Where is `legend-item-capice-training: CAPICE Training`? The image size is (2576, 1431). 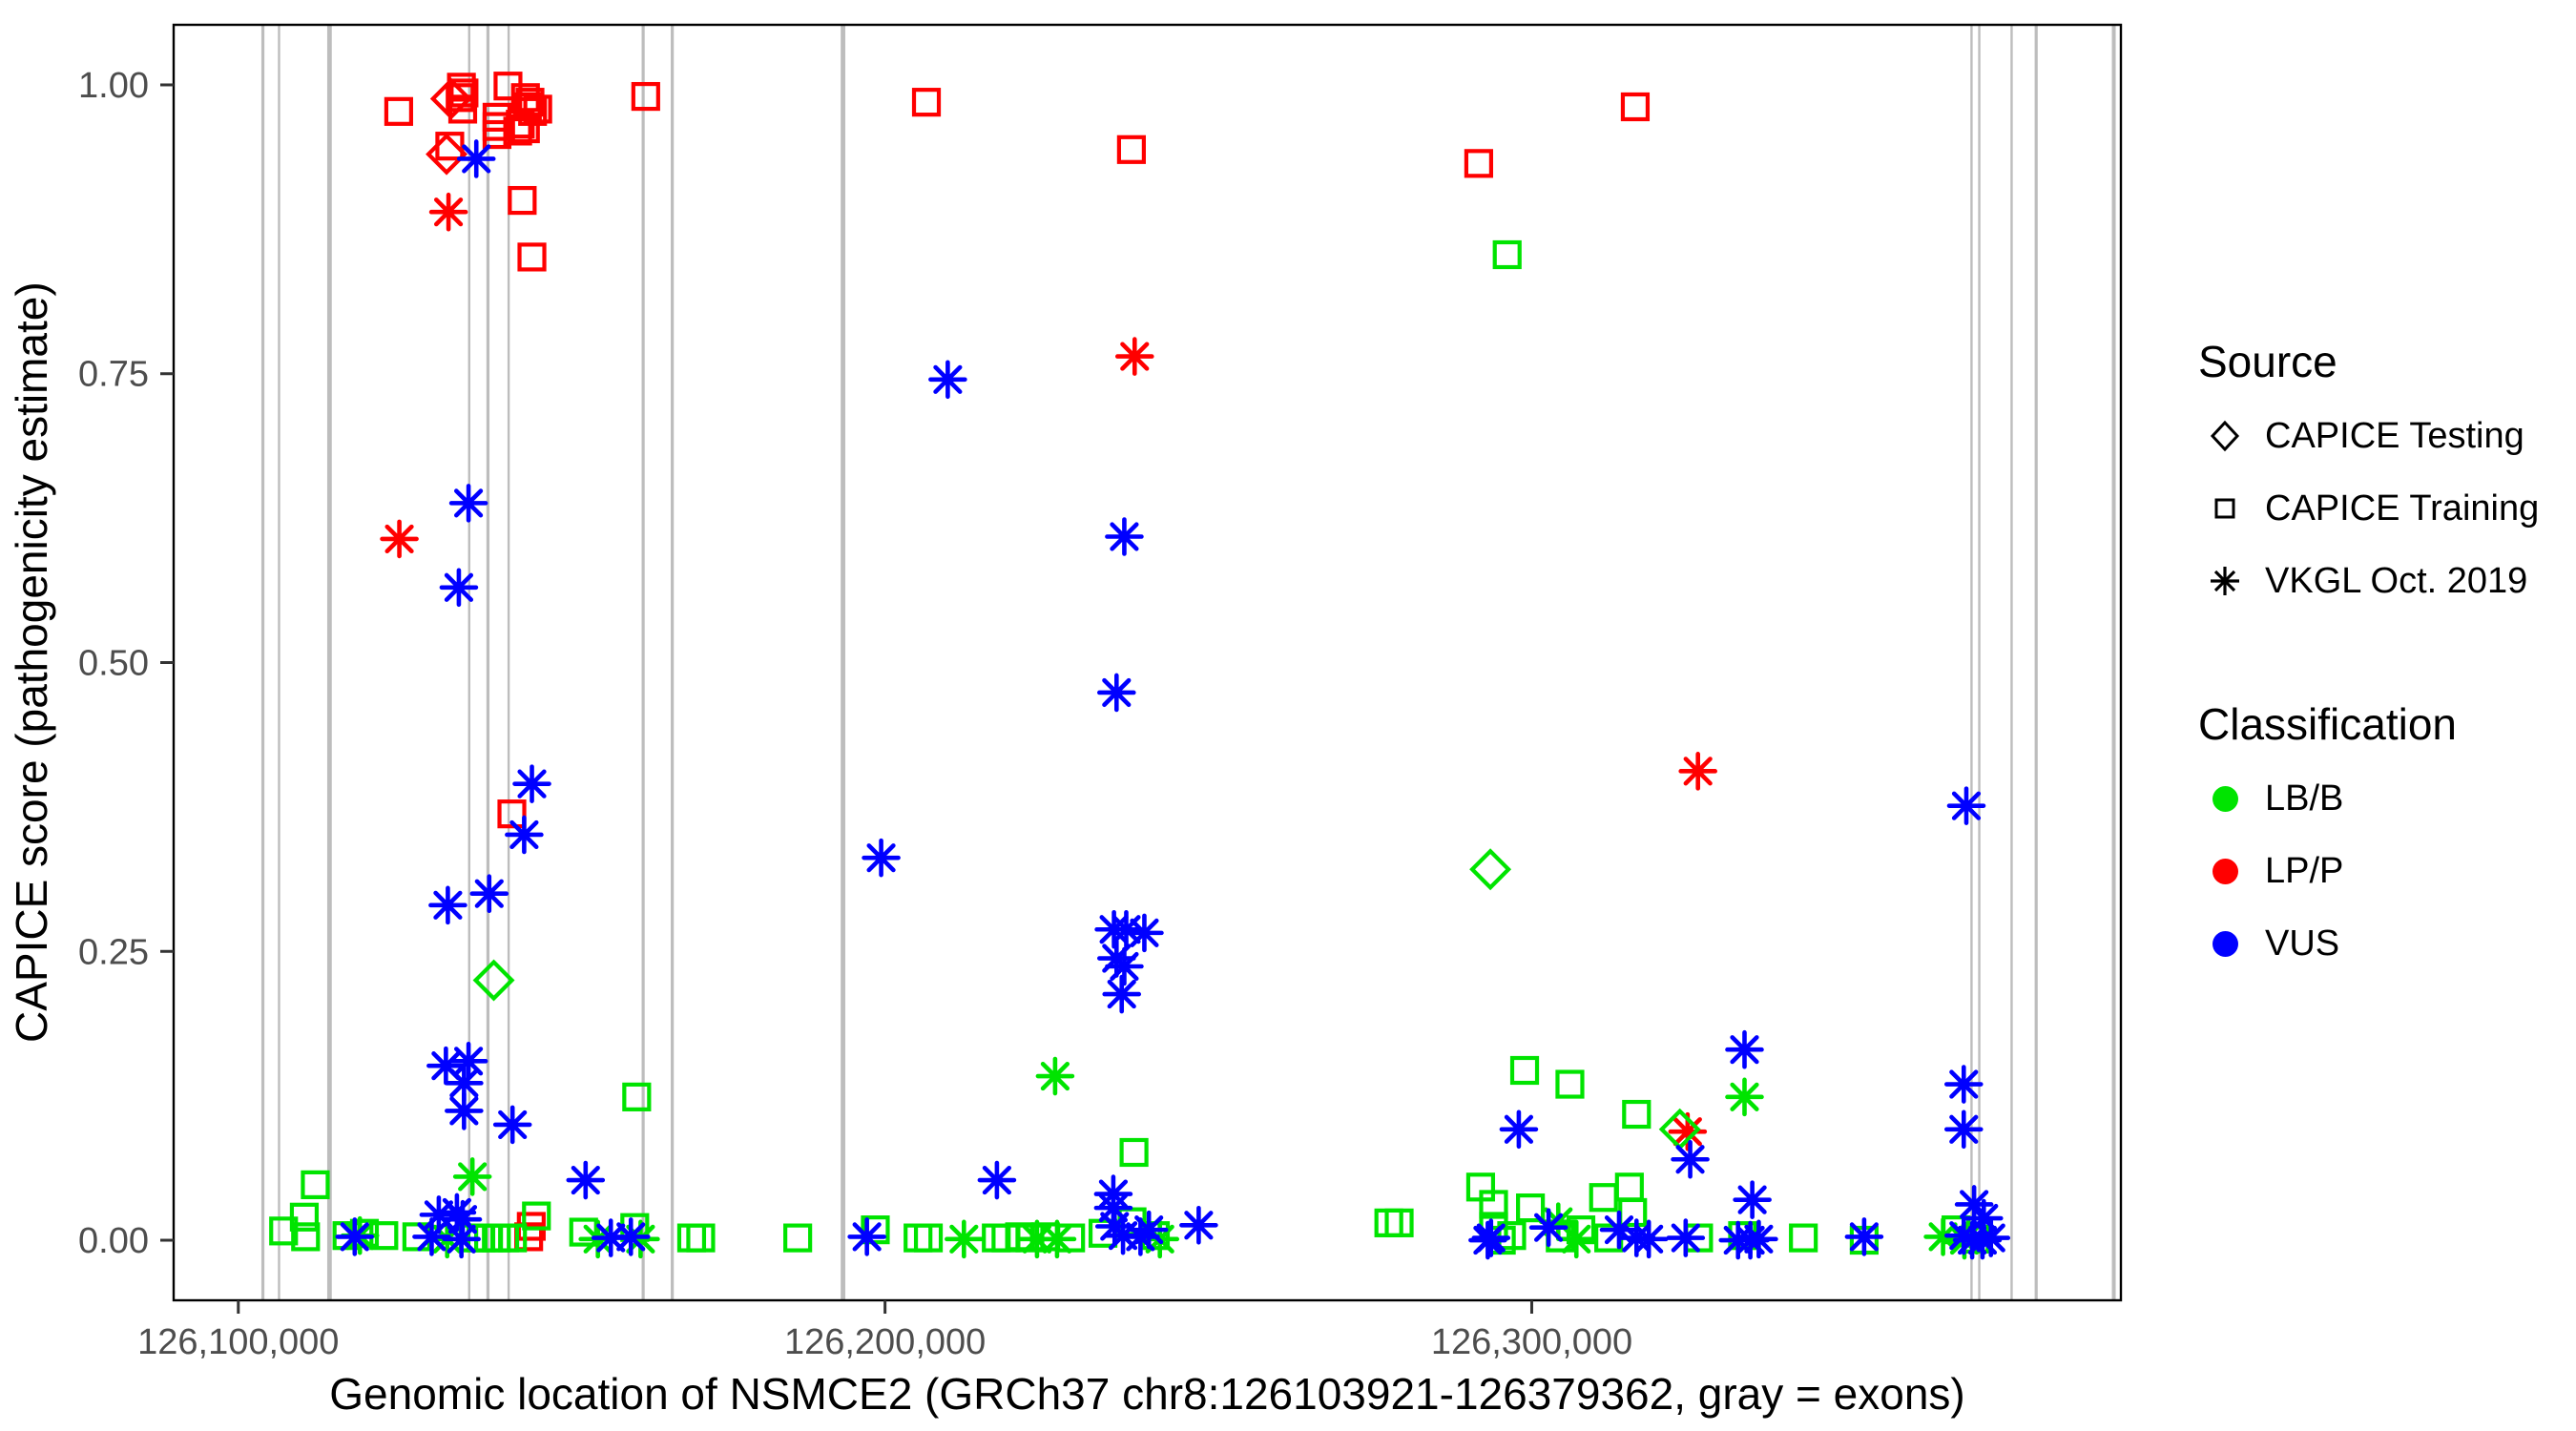 legend-item-capice-training: CAPICE Training is located at coordinates (2384, 508).